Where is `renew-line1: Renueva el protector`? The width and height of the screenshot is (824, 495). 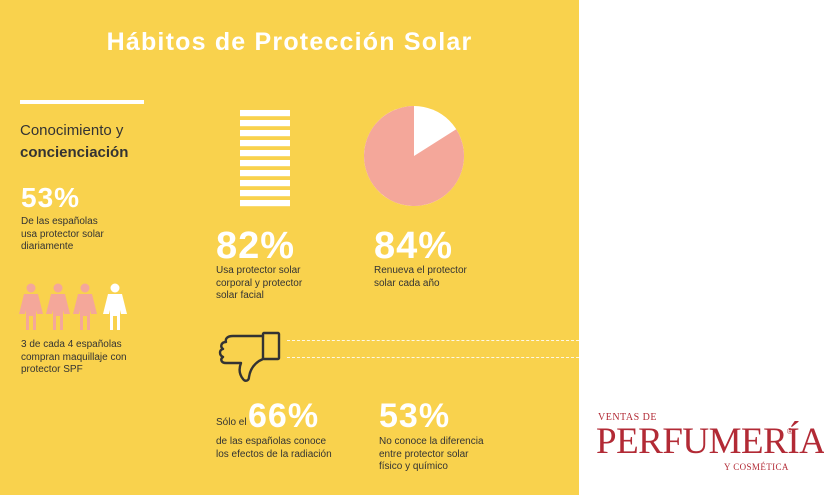
renew-line1: Renueva el protector is located at coordinates (420, 270).